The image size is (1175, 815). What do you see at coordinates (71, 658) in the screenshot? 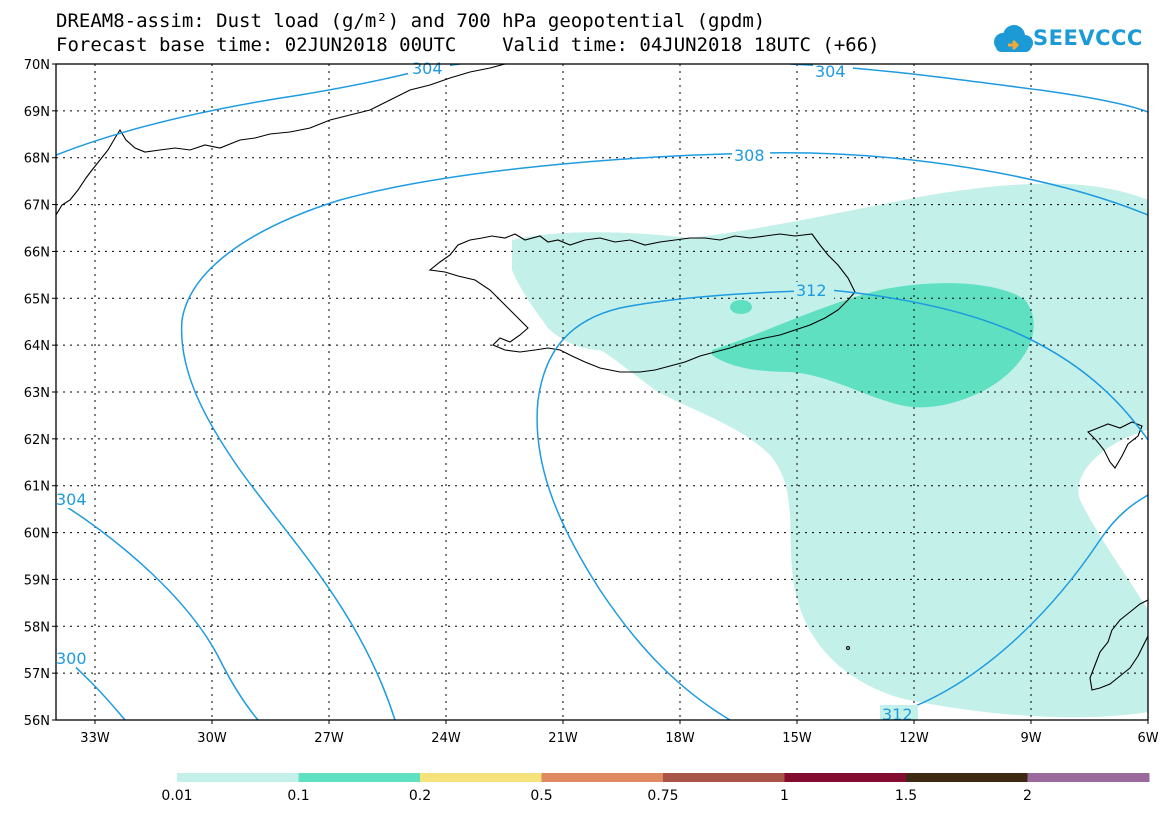
I see `contour-label-300: 300` at bounding box center [71, 658].